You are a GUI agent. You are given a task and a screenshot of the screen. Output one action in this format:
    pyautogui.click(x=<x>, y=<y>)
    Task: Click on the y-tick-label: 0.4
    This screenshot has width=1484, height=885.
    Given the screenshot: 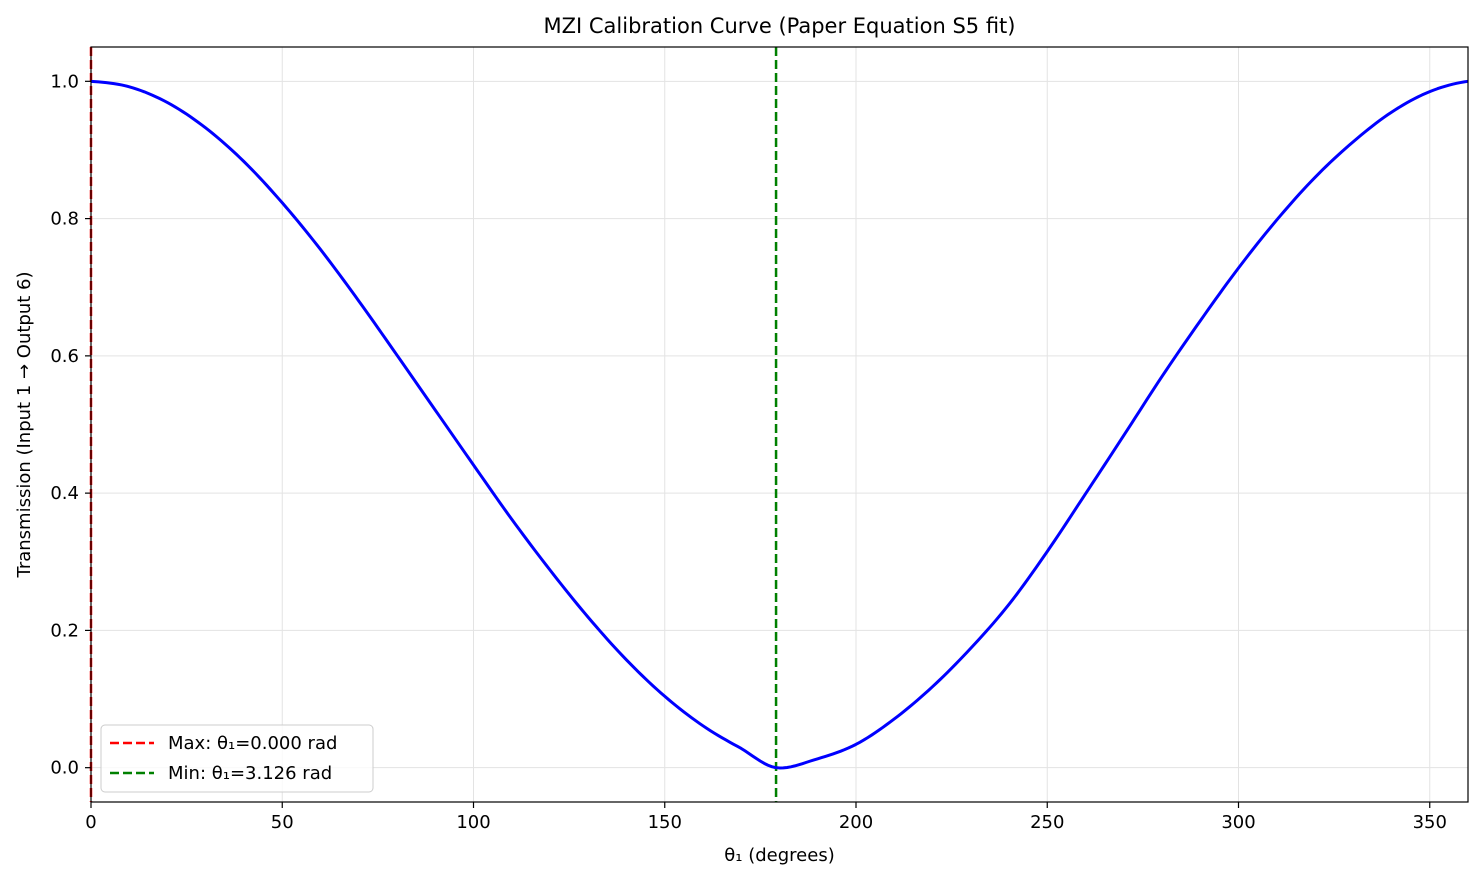 What is the action you would take?
    pyautogui.click(x=64, y=493)
    